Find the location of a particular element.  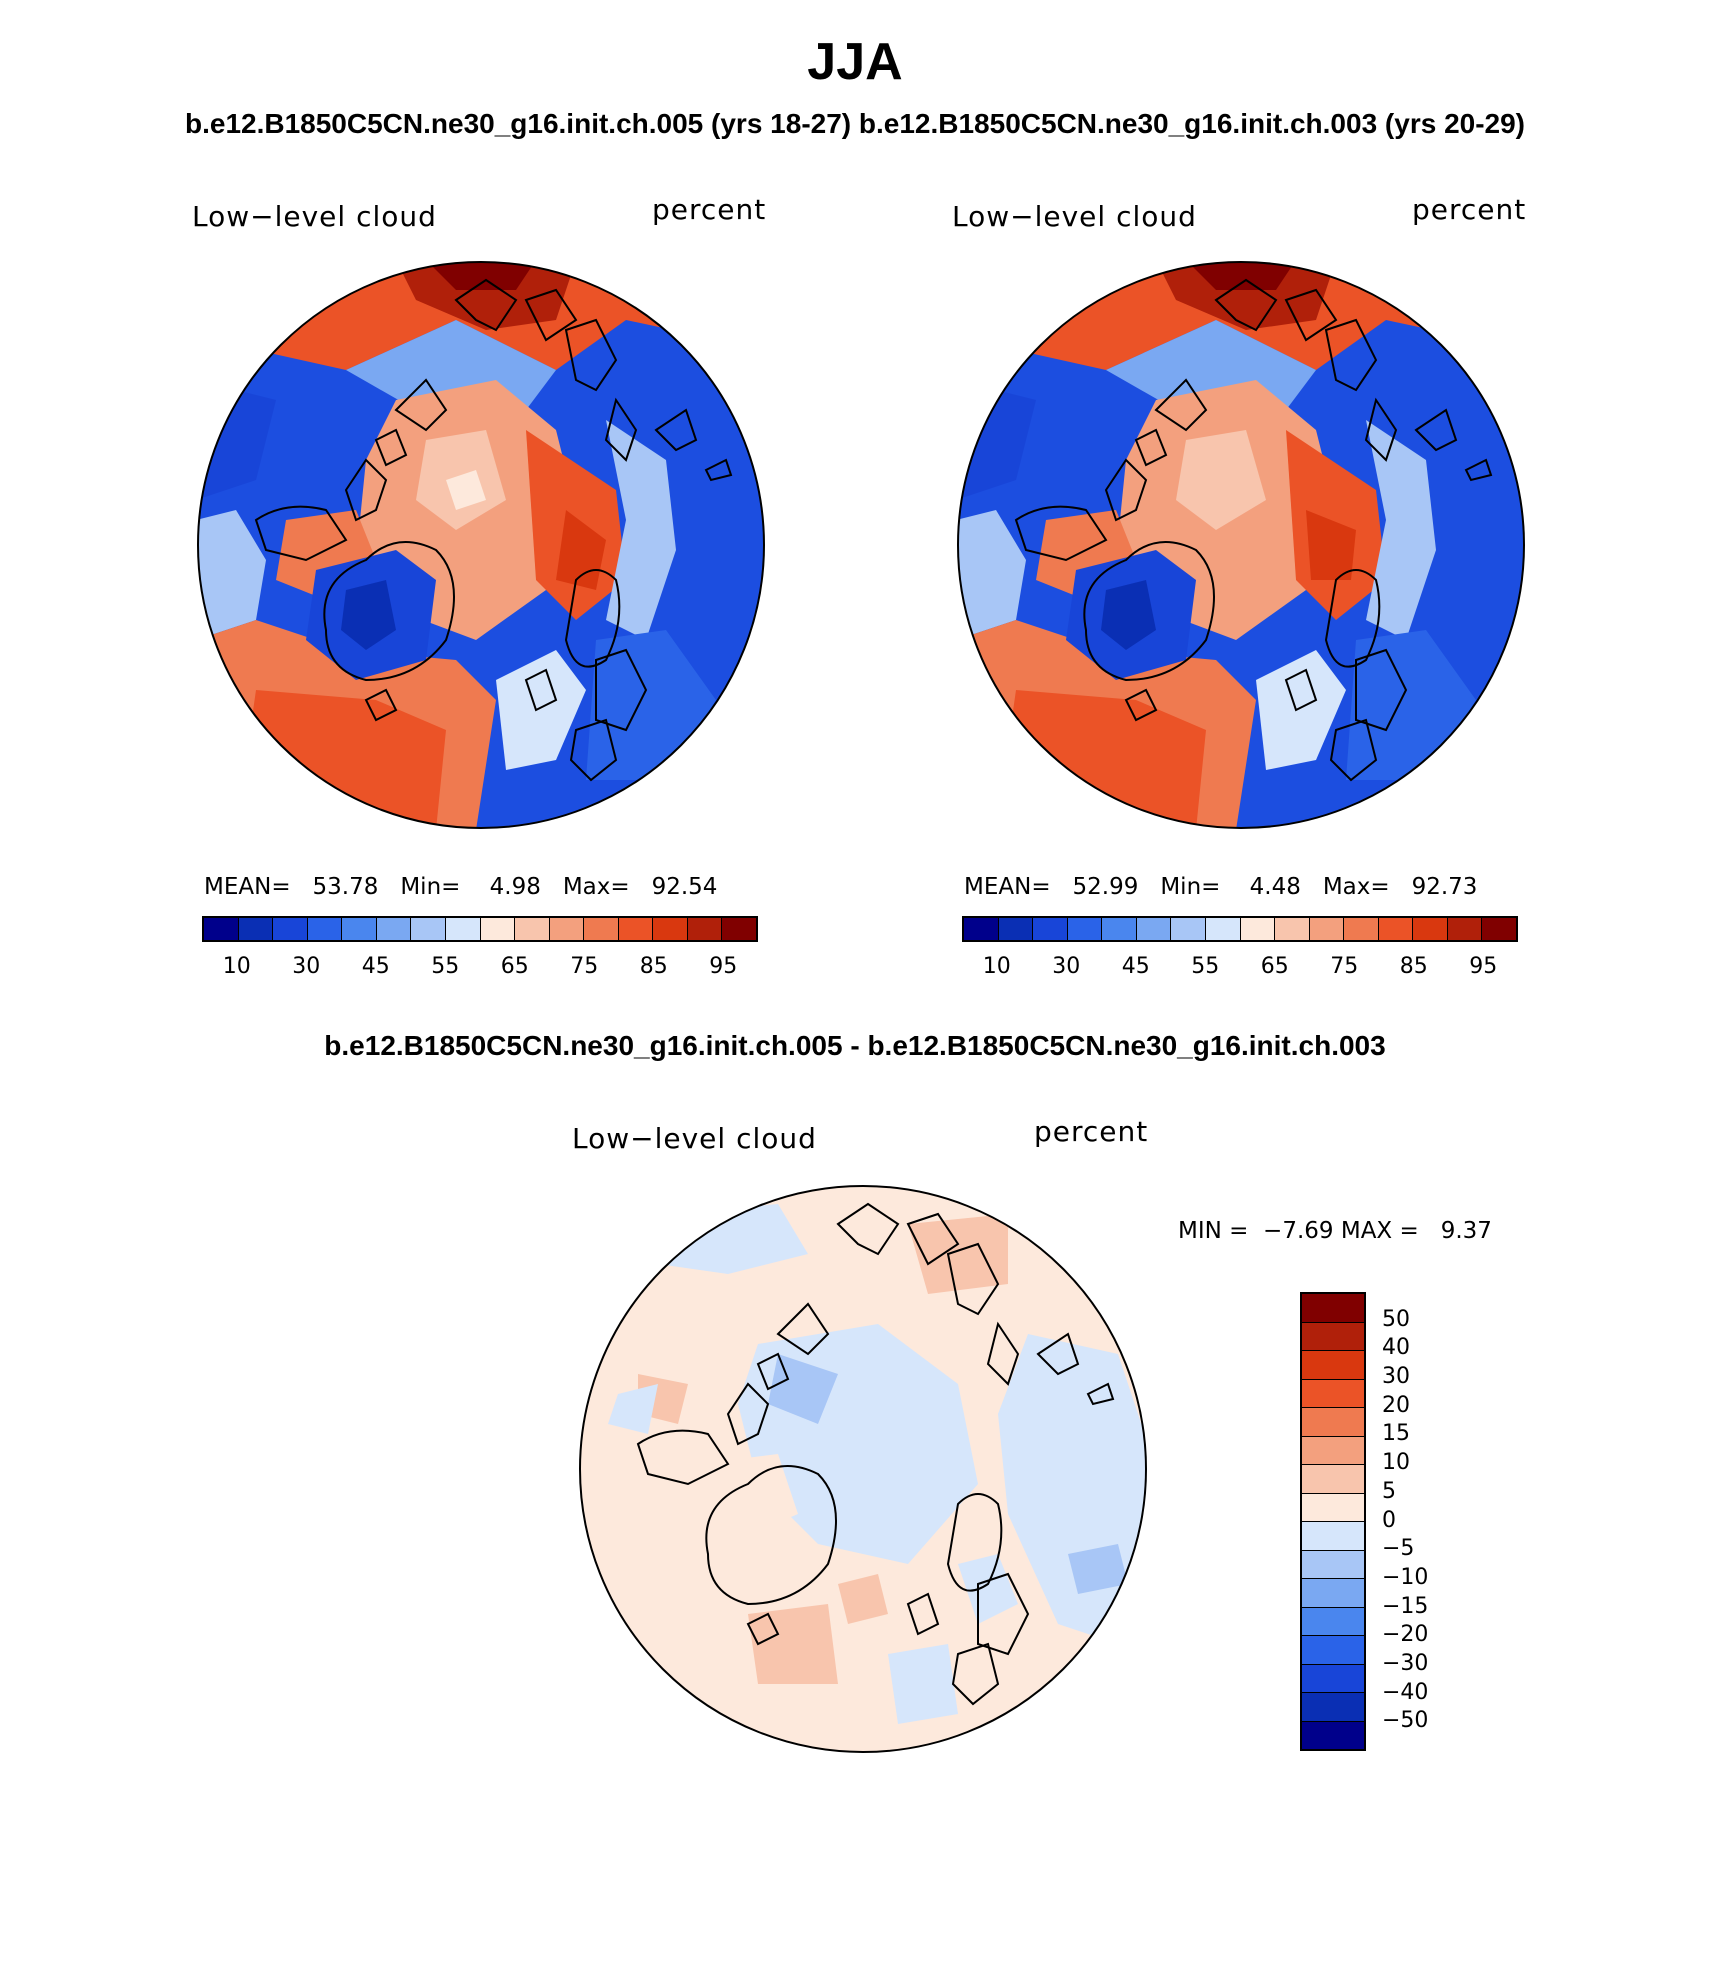

right-mean-label: MEAN= is located at coordinates (1007, 887).